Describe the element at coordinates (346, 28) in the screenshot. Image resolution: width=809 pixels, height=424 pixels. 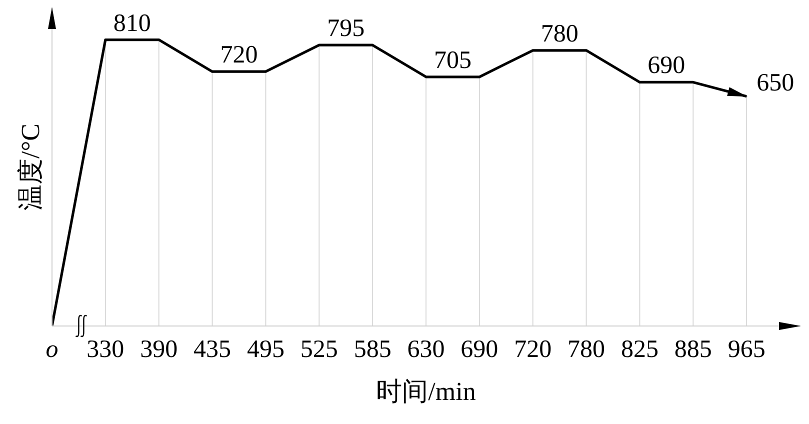
I see `data-label: 795` at that location.